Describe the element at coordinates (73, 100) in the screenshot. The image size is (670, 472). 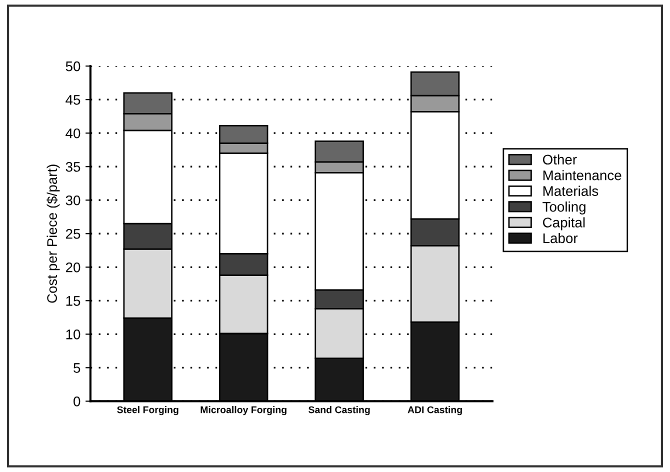
I see `y-tick-label: 45` at that location.